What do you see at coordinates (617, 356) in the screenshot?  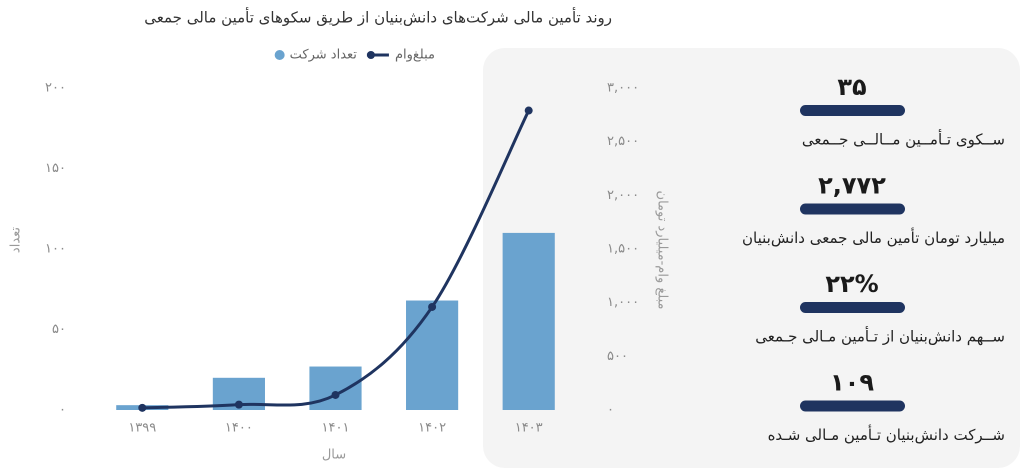 I see `y2-tick-label: ۵۰۰` at bounding box center [617, 356].